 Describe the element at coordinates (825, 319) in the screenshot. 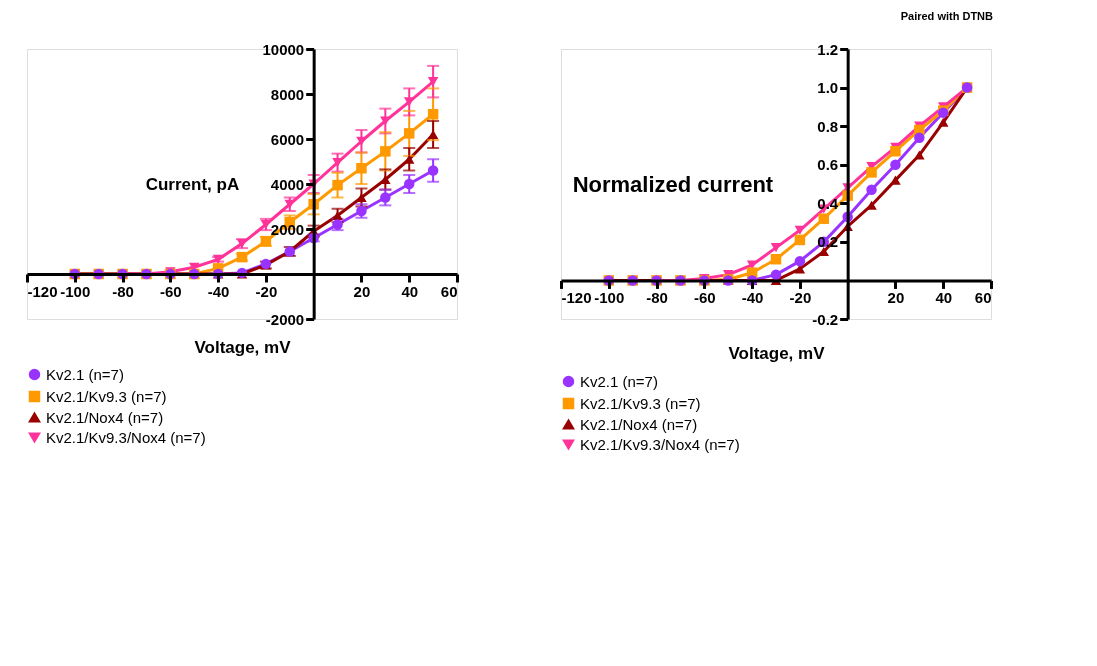

I see `y-tick-label: -0.2` at that location.